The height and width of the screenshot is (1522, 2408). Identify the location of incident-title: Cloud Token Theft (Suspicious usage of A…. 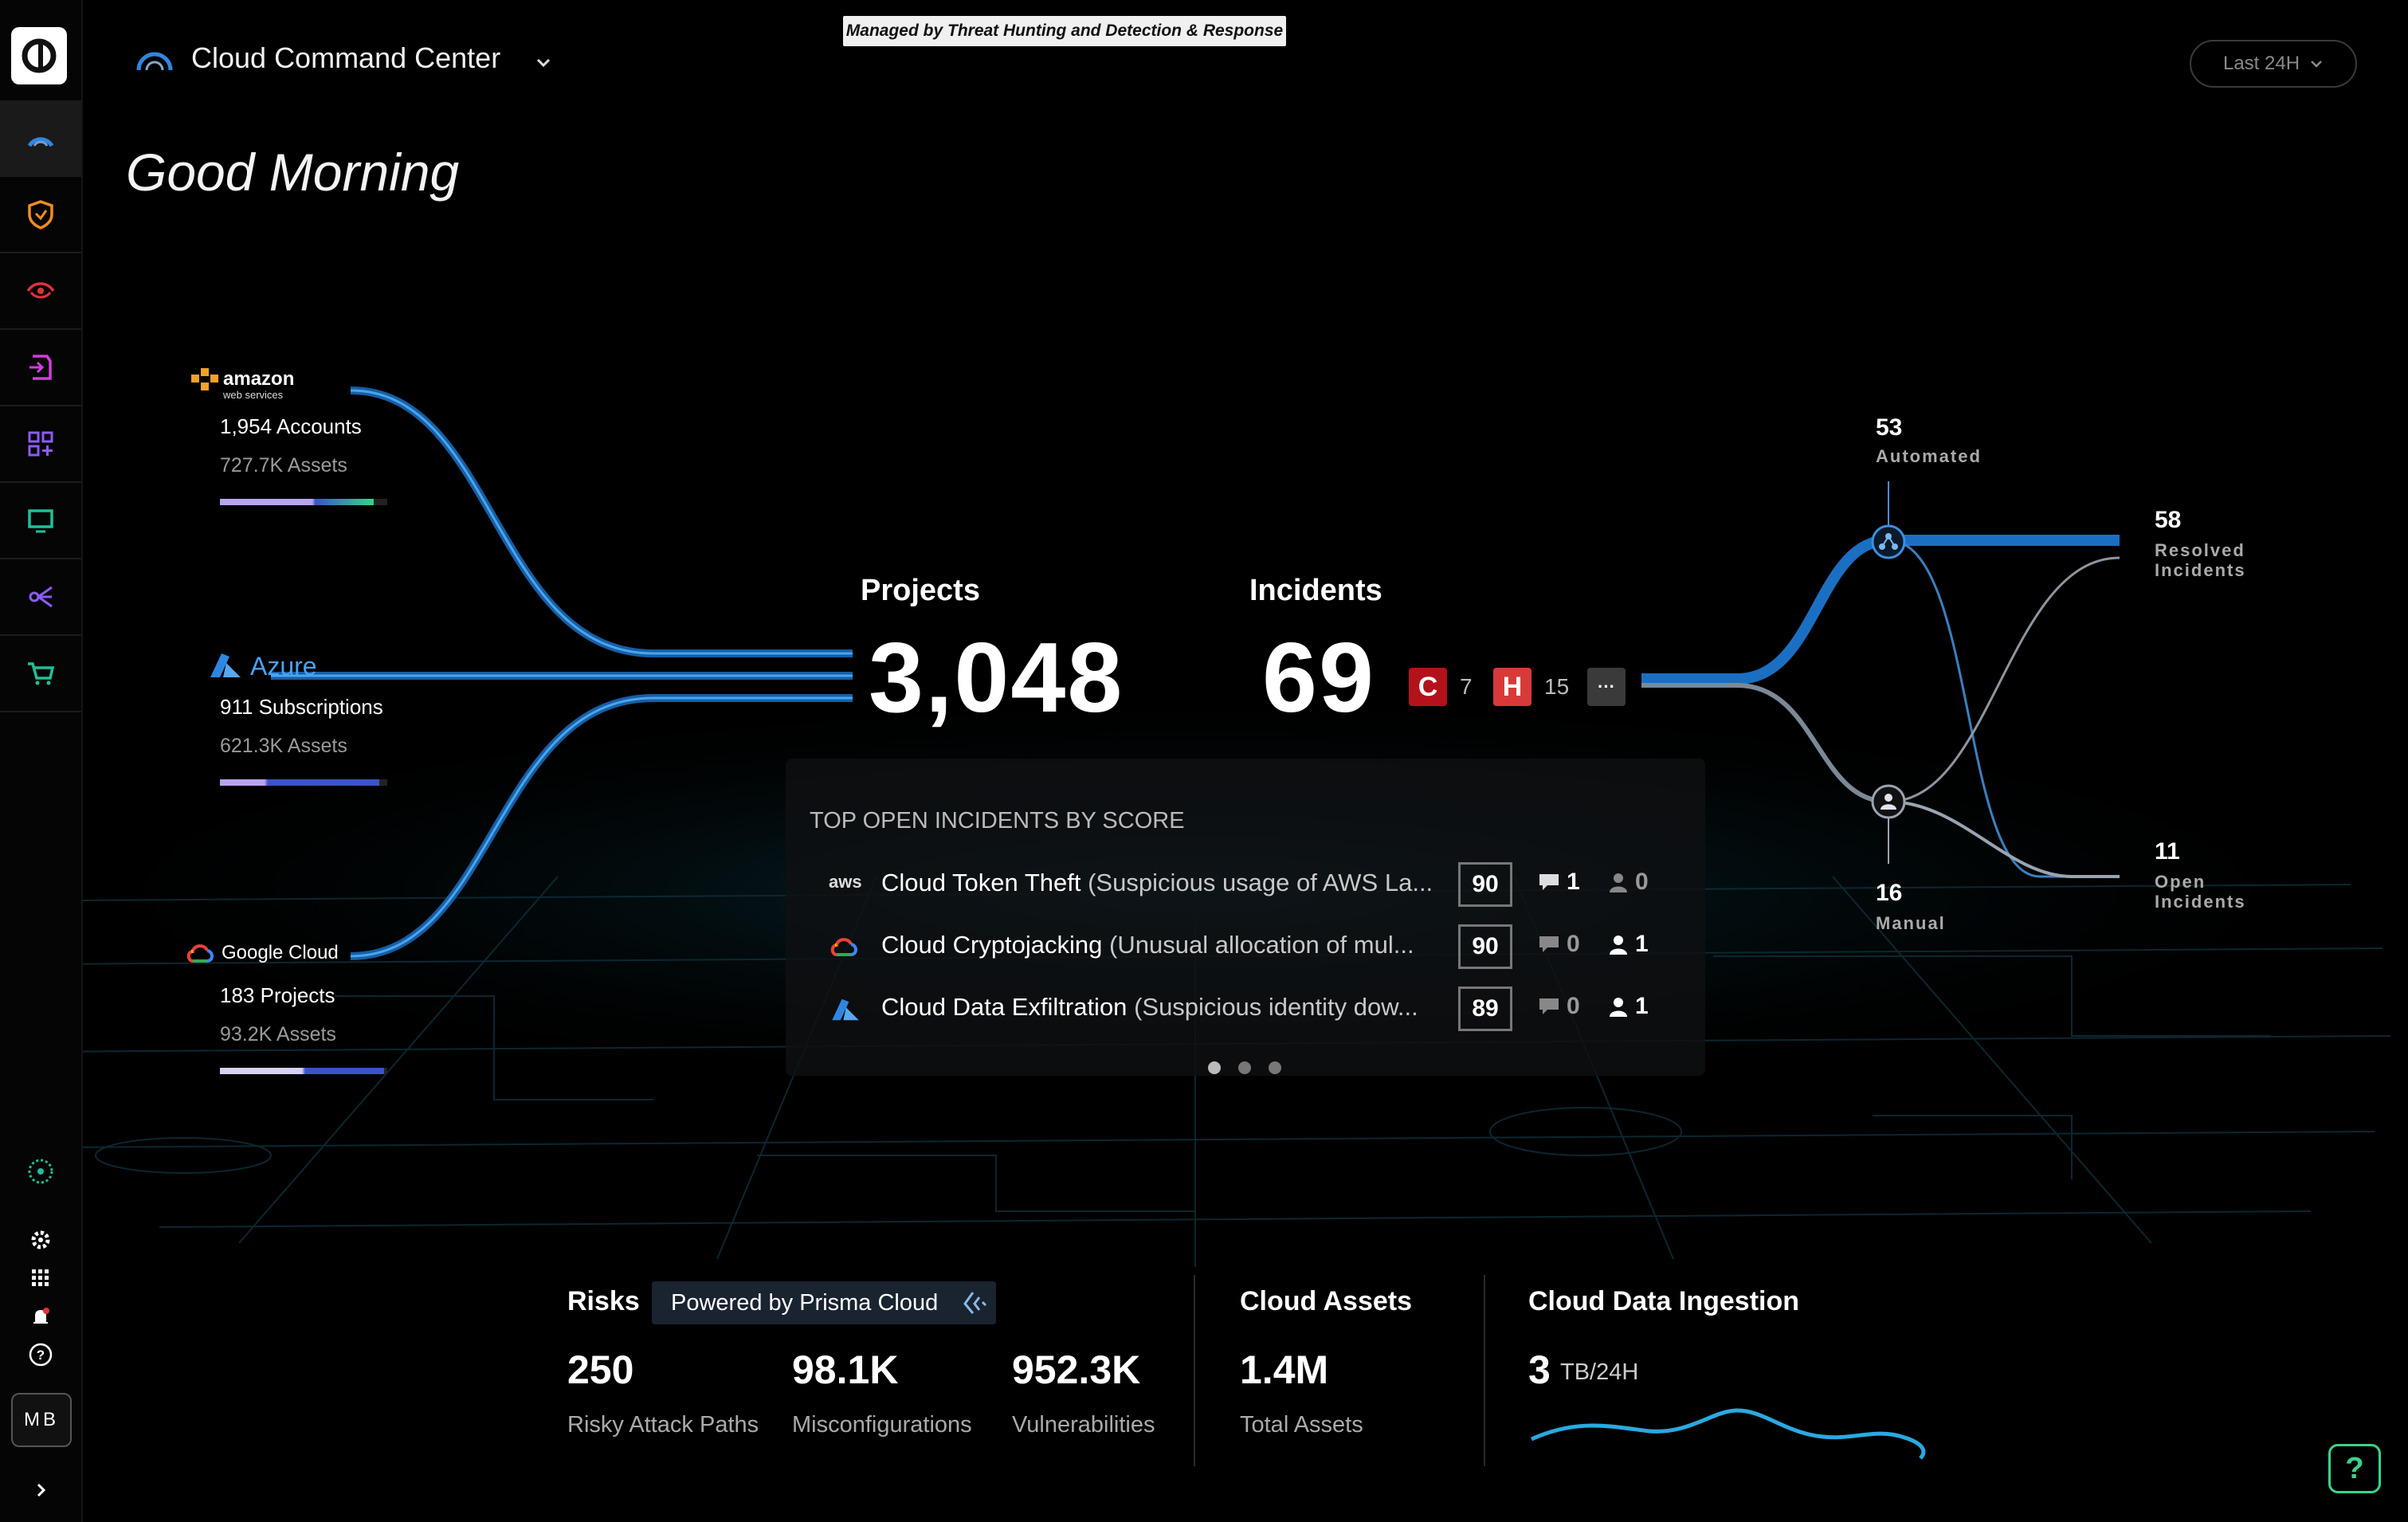
(1157, 883).